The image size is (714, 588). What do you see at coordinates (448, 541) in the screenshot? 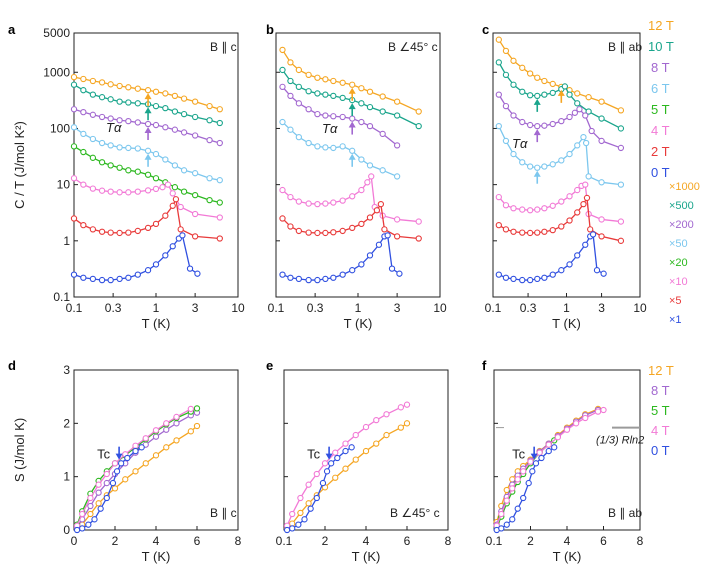
I see `x-tick-label-e: 8` at bounding box center [448, 541].